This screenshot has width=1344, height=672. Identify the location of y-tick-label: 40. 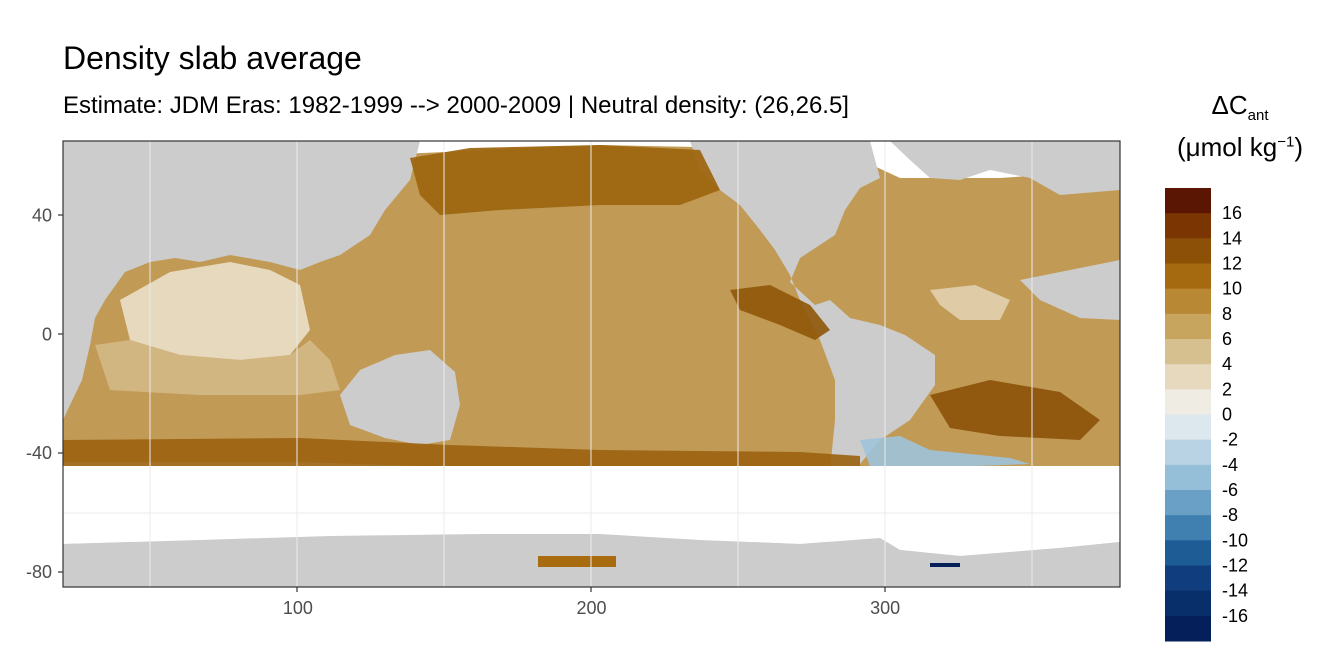
(42, 215).